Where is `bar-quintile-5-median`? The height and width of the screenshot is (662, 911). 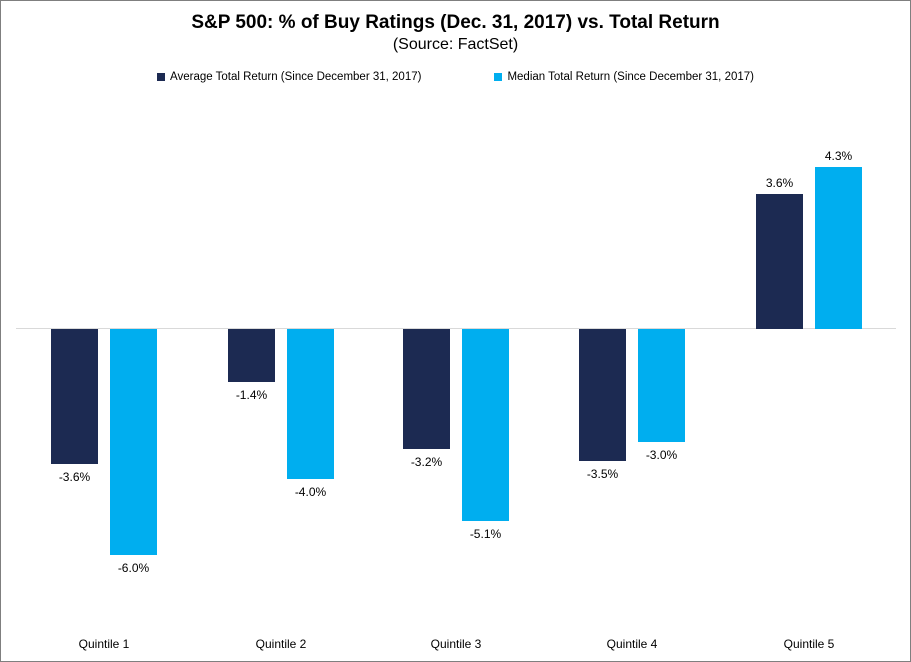 bar-quintile-5-median is located at coordinates (838, 248).